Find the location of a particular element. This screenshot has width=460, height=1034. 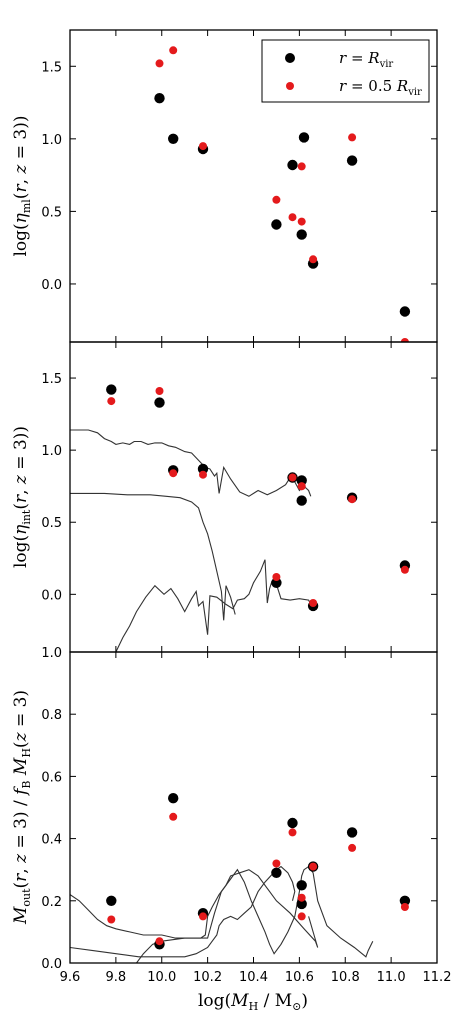

y-axis-label: log(ηint(r, z = 3)) is located at coordinates (22, 497).